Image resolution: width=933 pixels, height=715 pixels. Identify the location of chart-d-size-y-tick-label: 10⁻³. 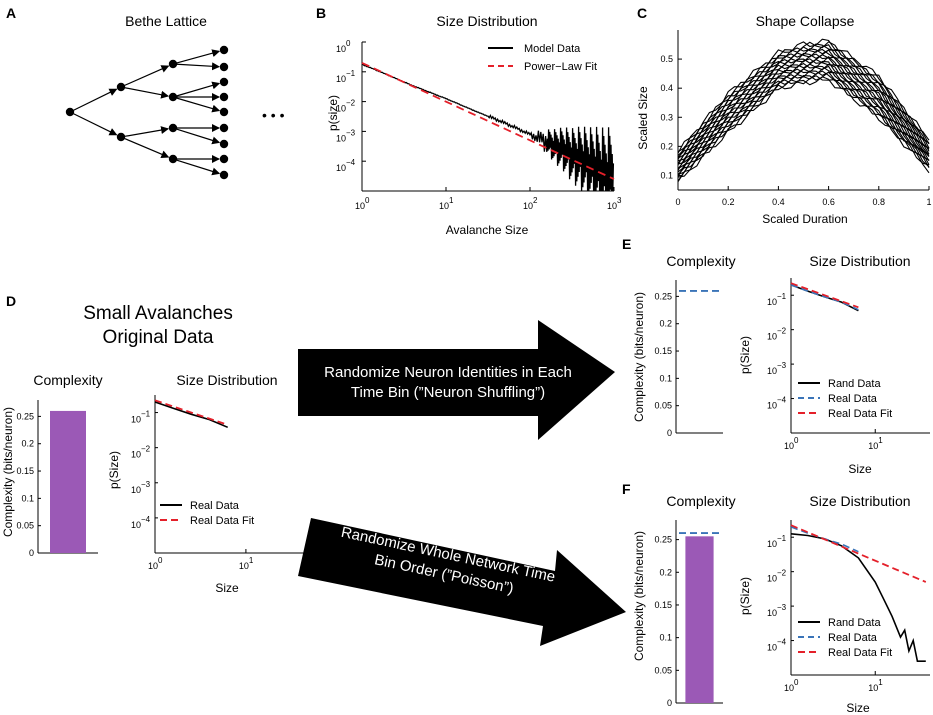
(141, 487).